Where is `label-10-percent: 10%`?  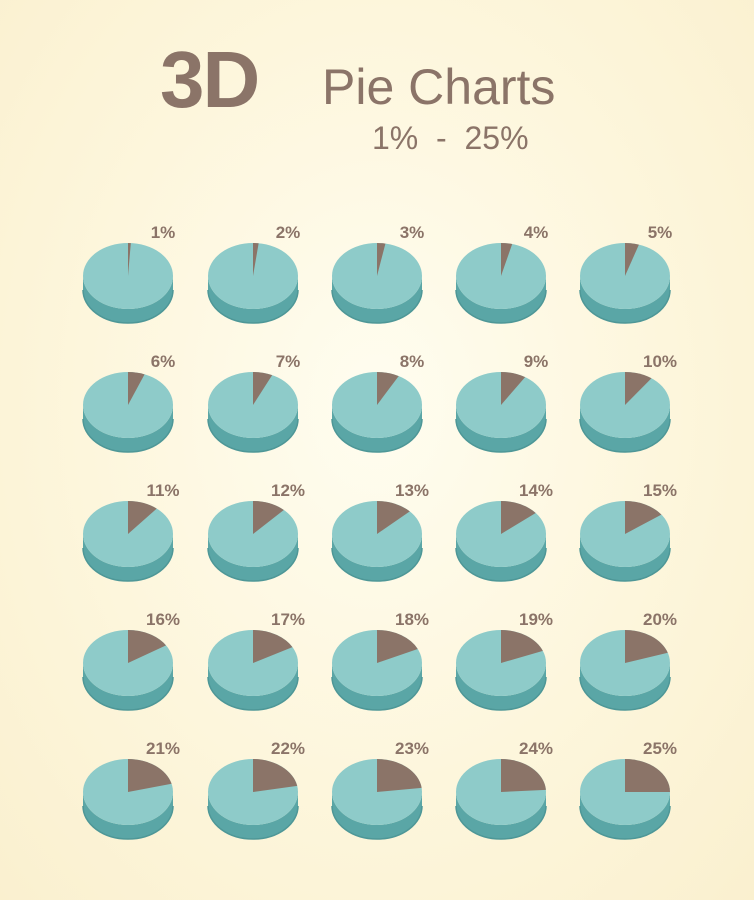
label-10-percent: 10% is located at coordinates (660, 361).